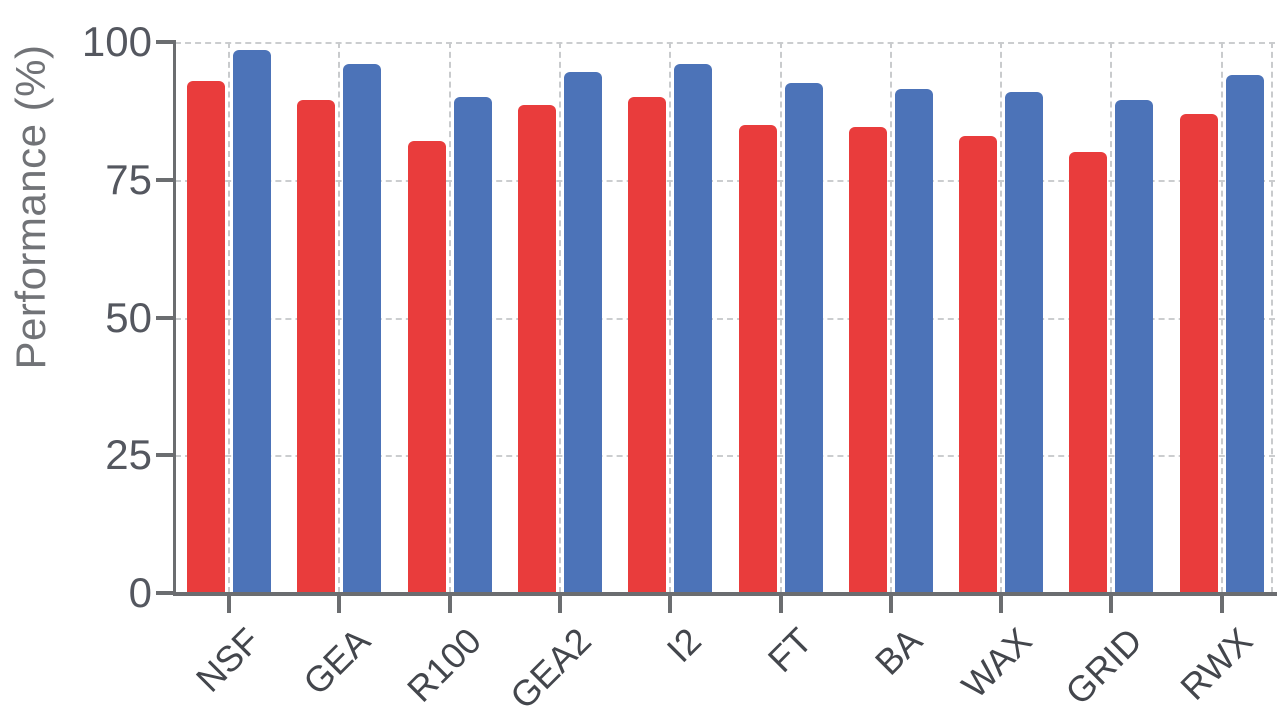 Image resolution: width=1280 pixels, height=708 pixels. I want to click on v-gridline-gea, so click(339, 317).